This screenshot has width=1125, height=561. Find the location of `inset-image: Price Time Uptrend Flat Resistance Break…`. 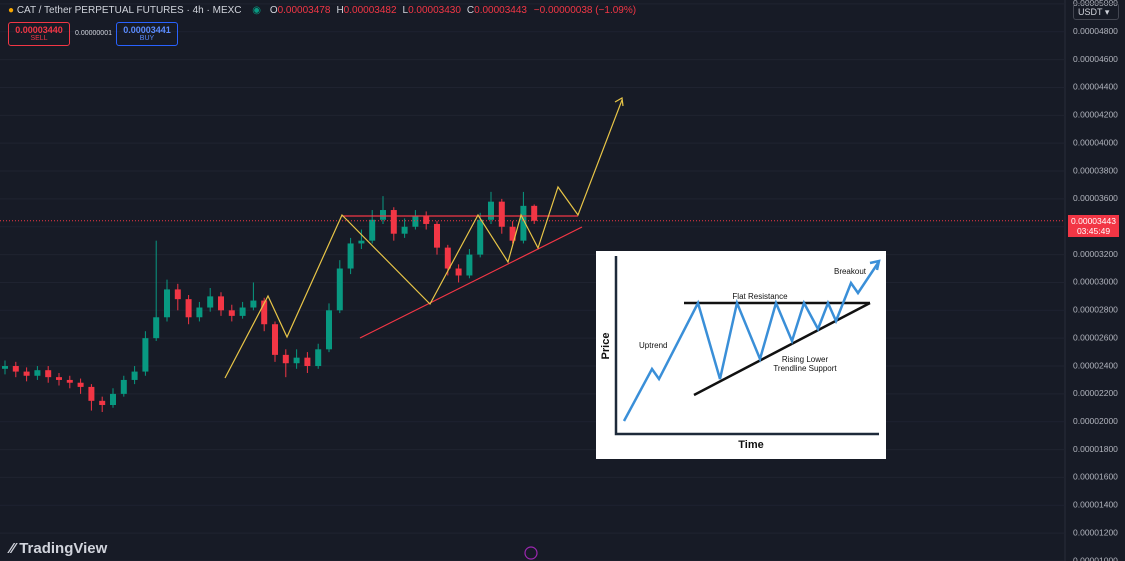

inset-image: Price Time Uptrend Flat Resistance Break… is located at coordinates (741, 355).